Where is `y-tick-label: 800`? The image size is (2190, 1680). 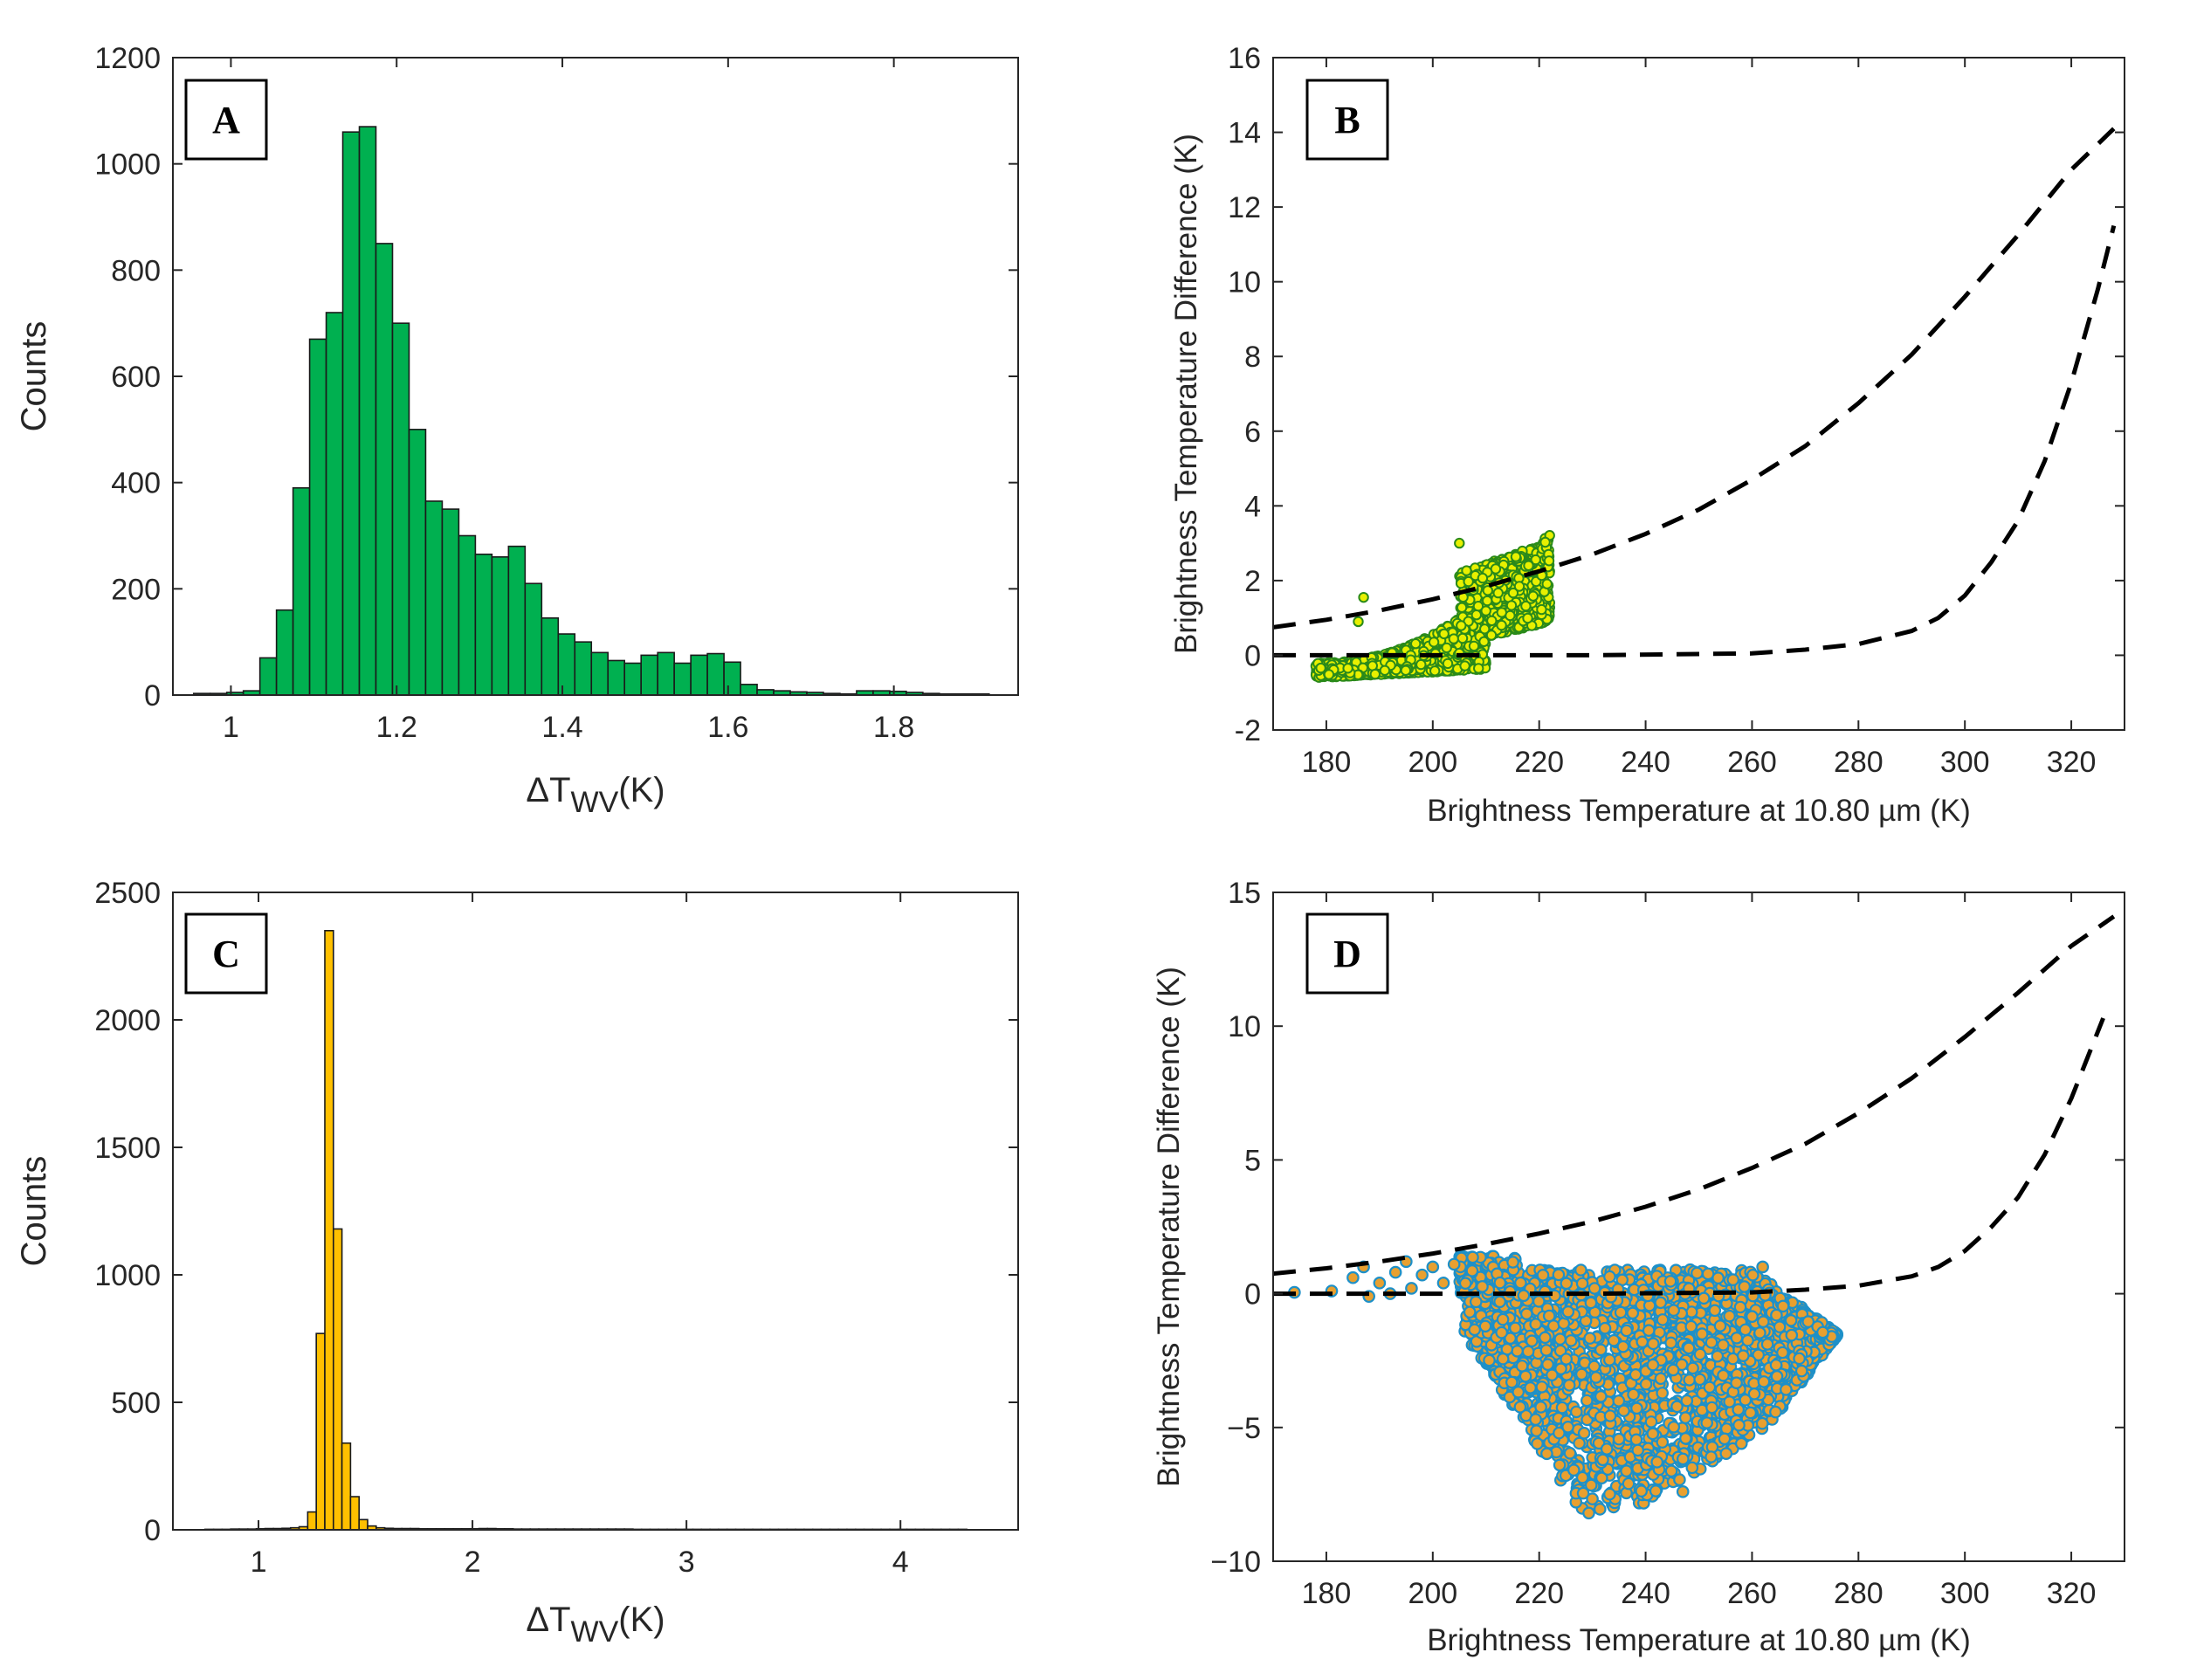
y-tick-label: 800 is located at coordinates (136, 270).